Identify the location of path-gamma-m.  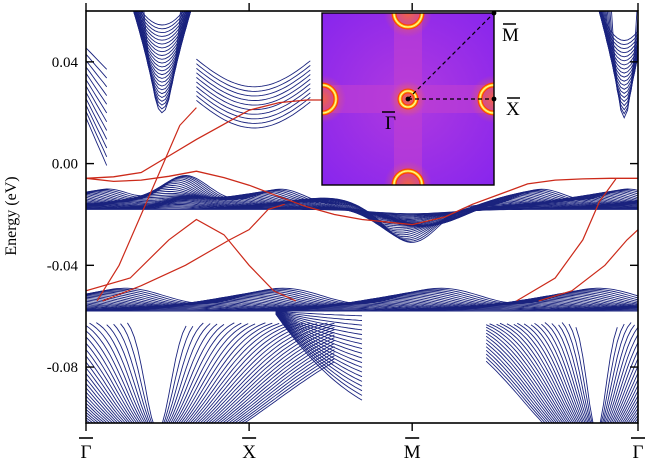
(451, 56).